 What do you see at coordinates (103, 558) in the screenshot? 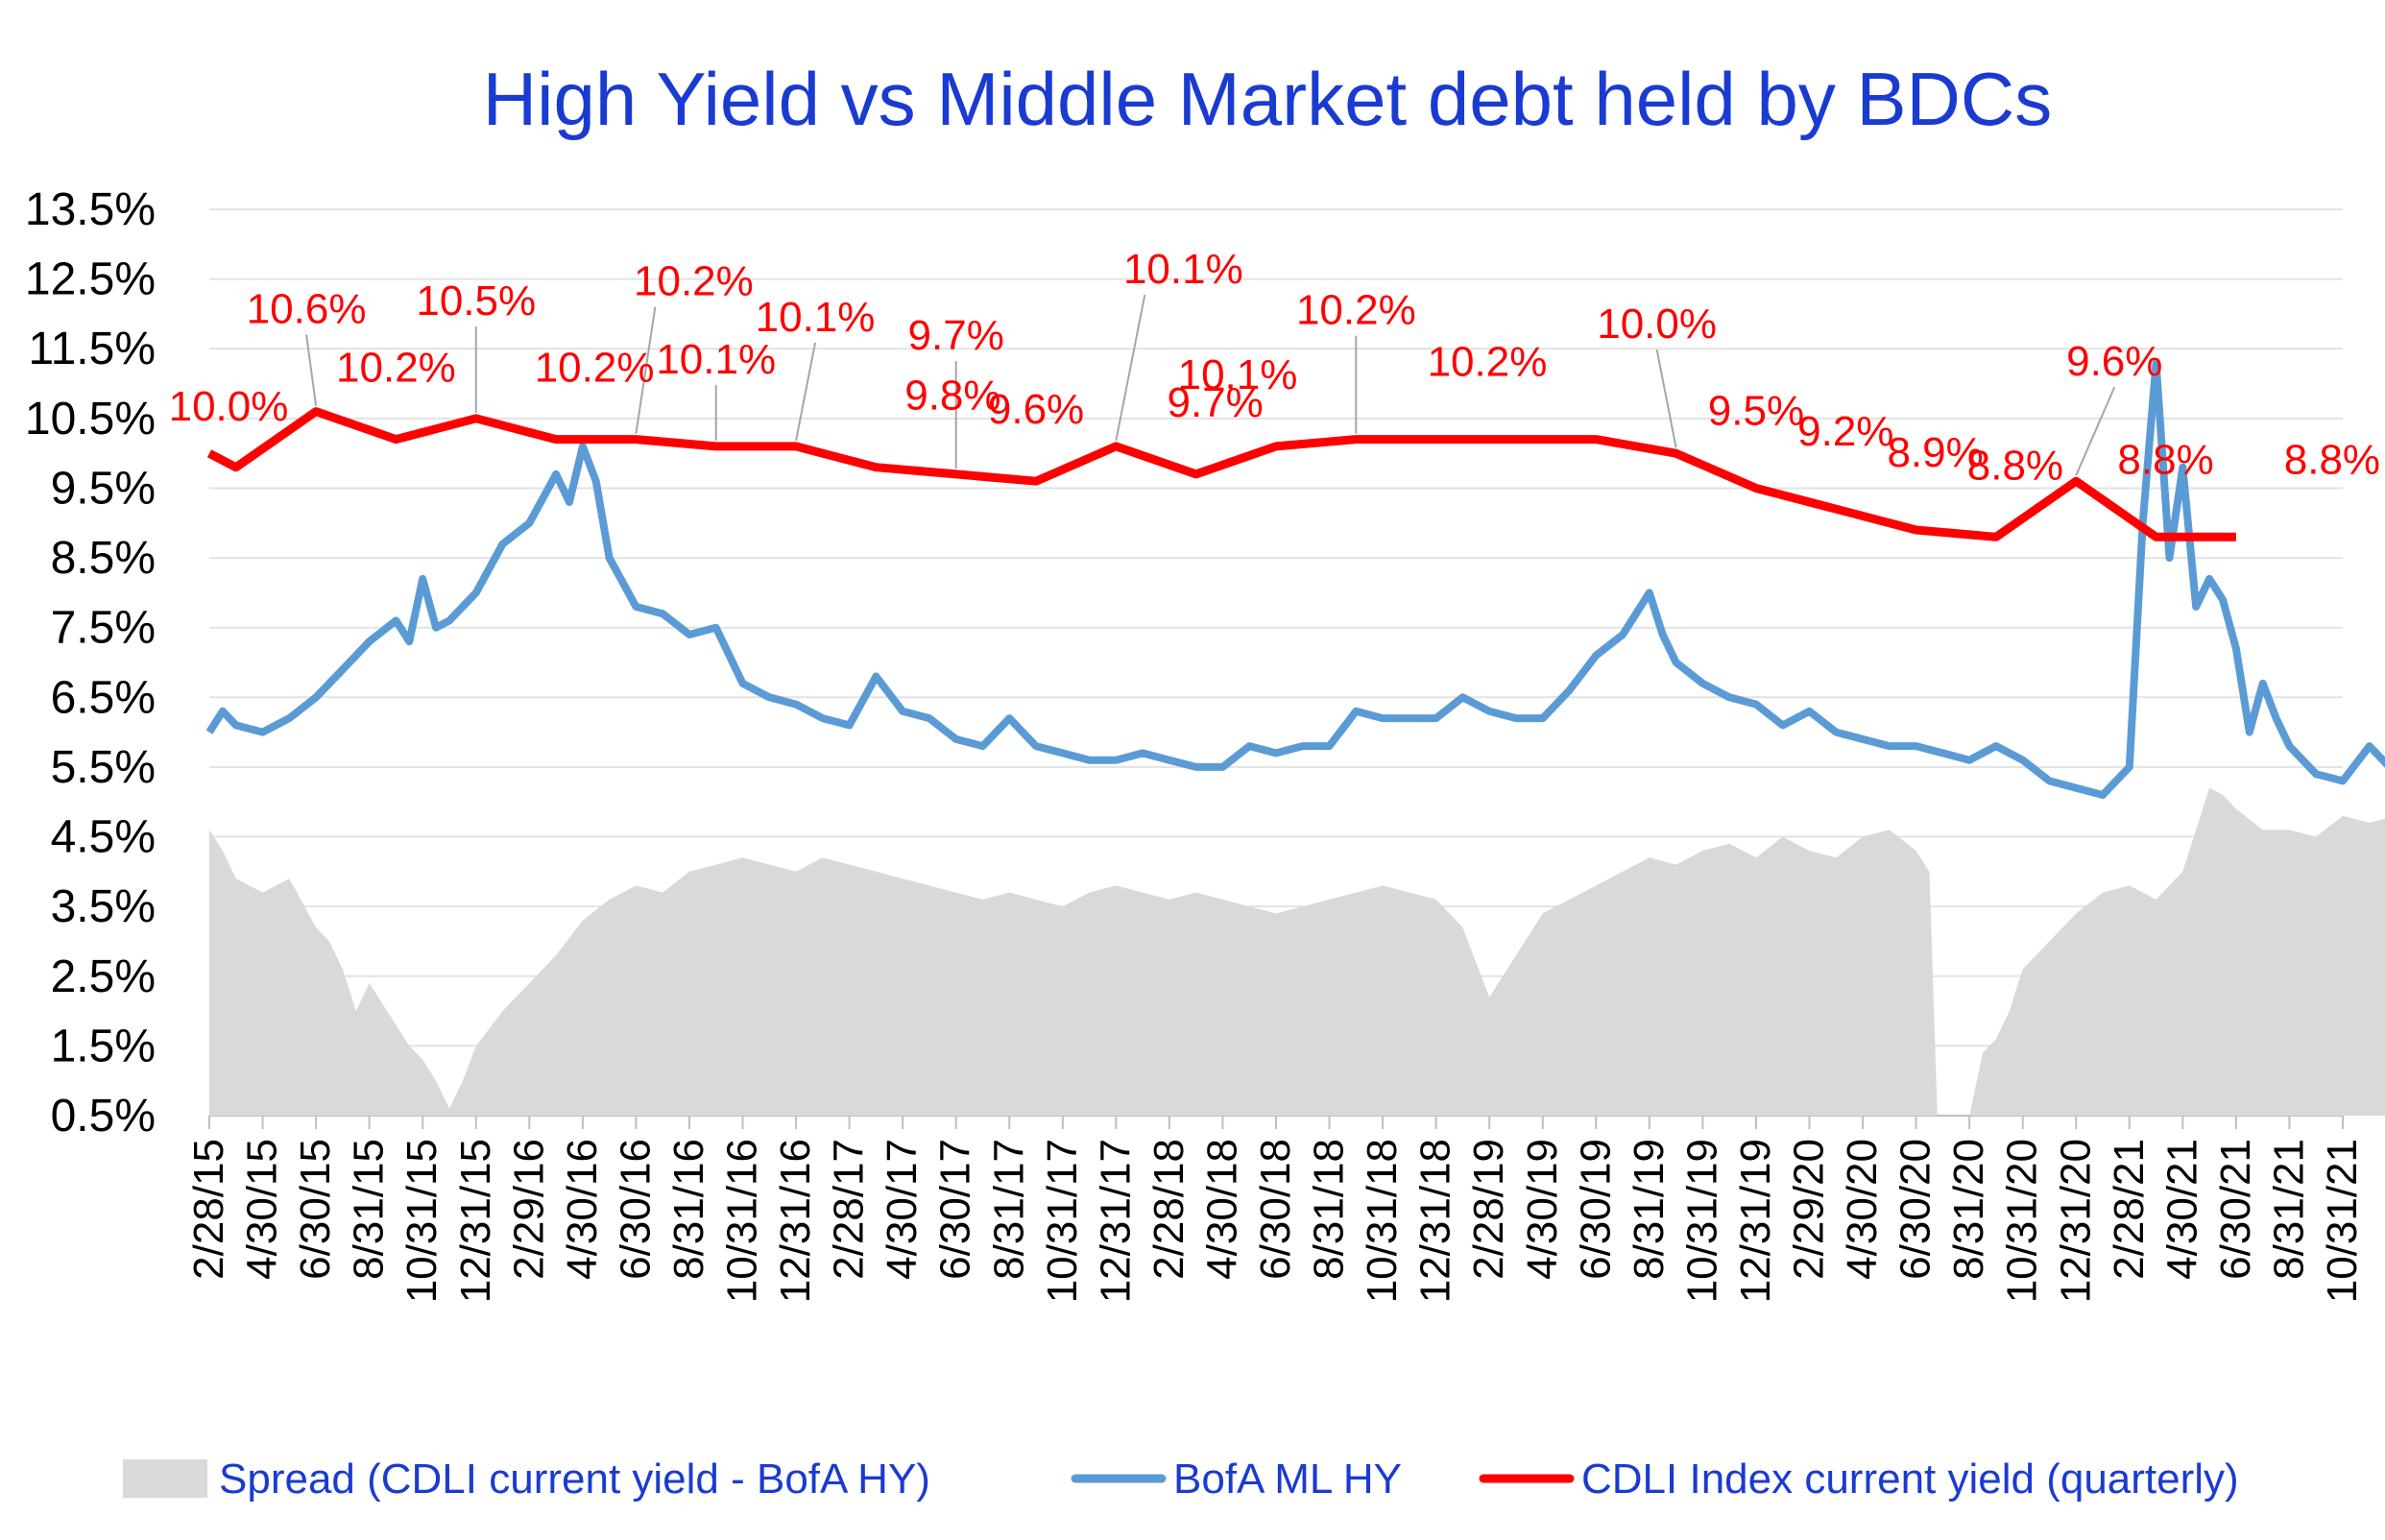
I see `y-tick-label: 8.5%` at bounding box center [103, 558].